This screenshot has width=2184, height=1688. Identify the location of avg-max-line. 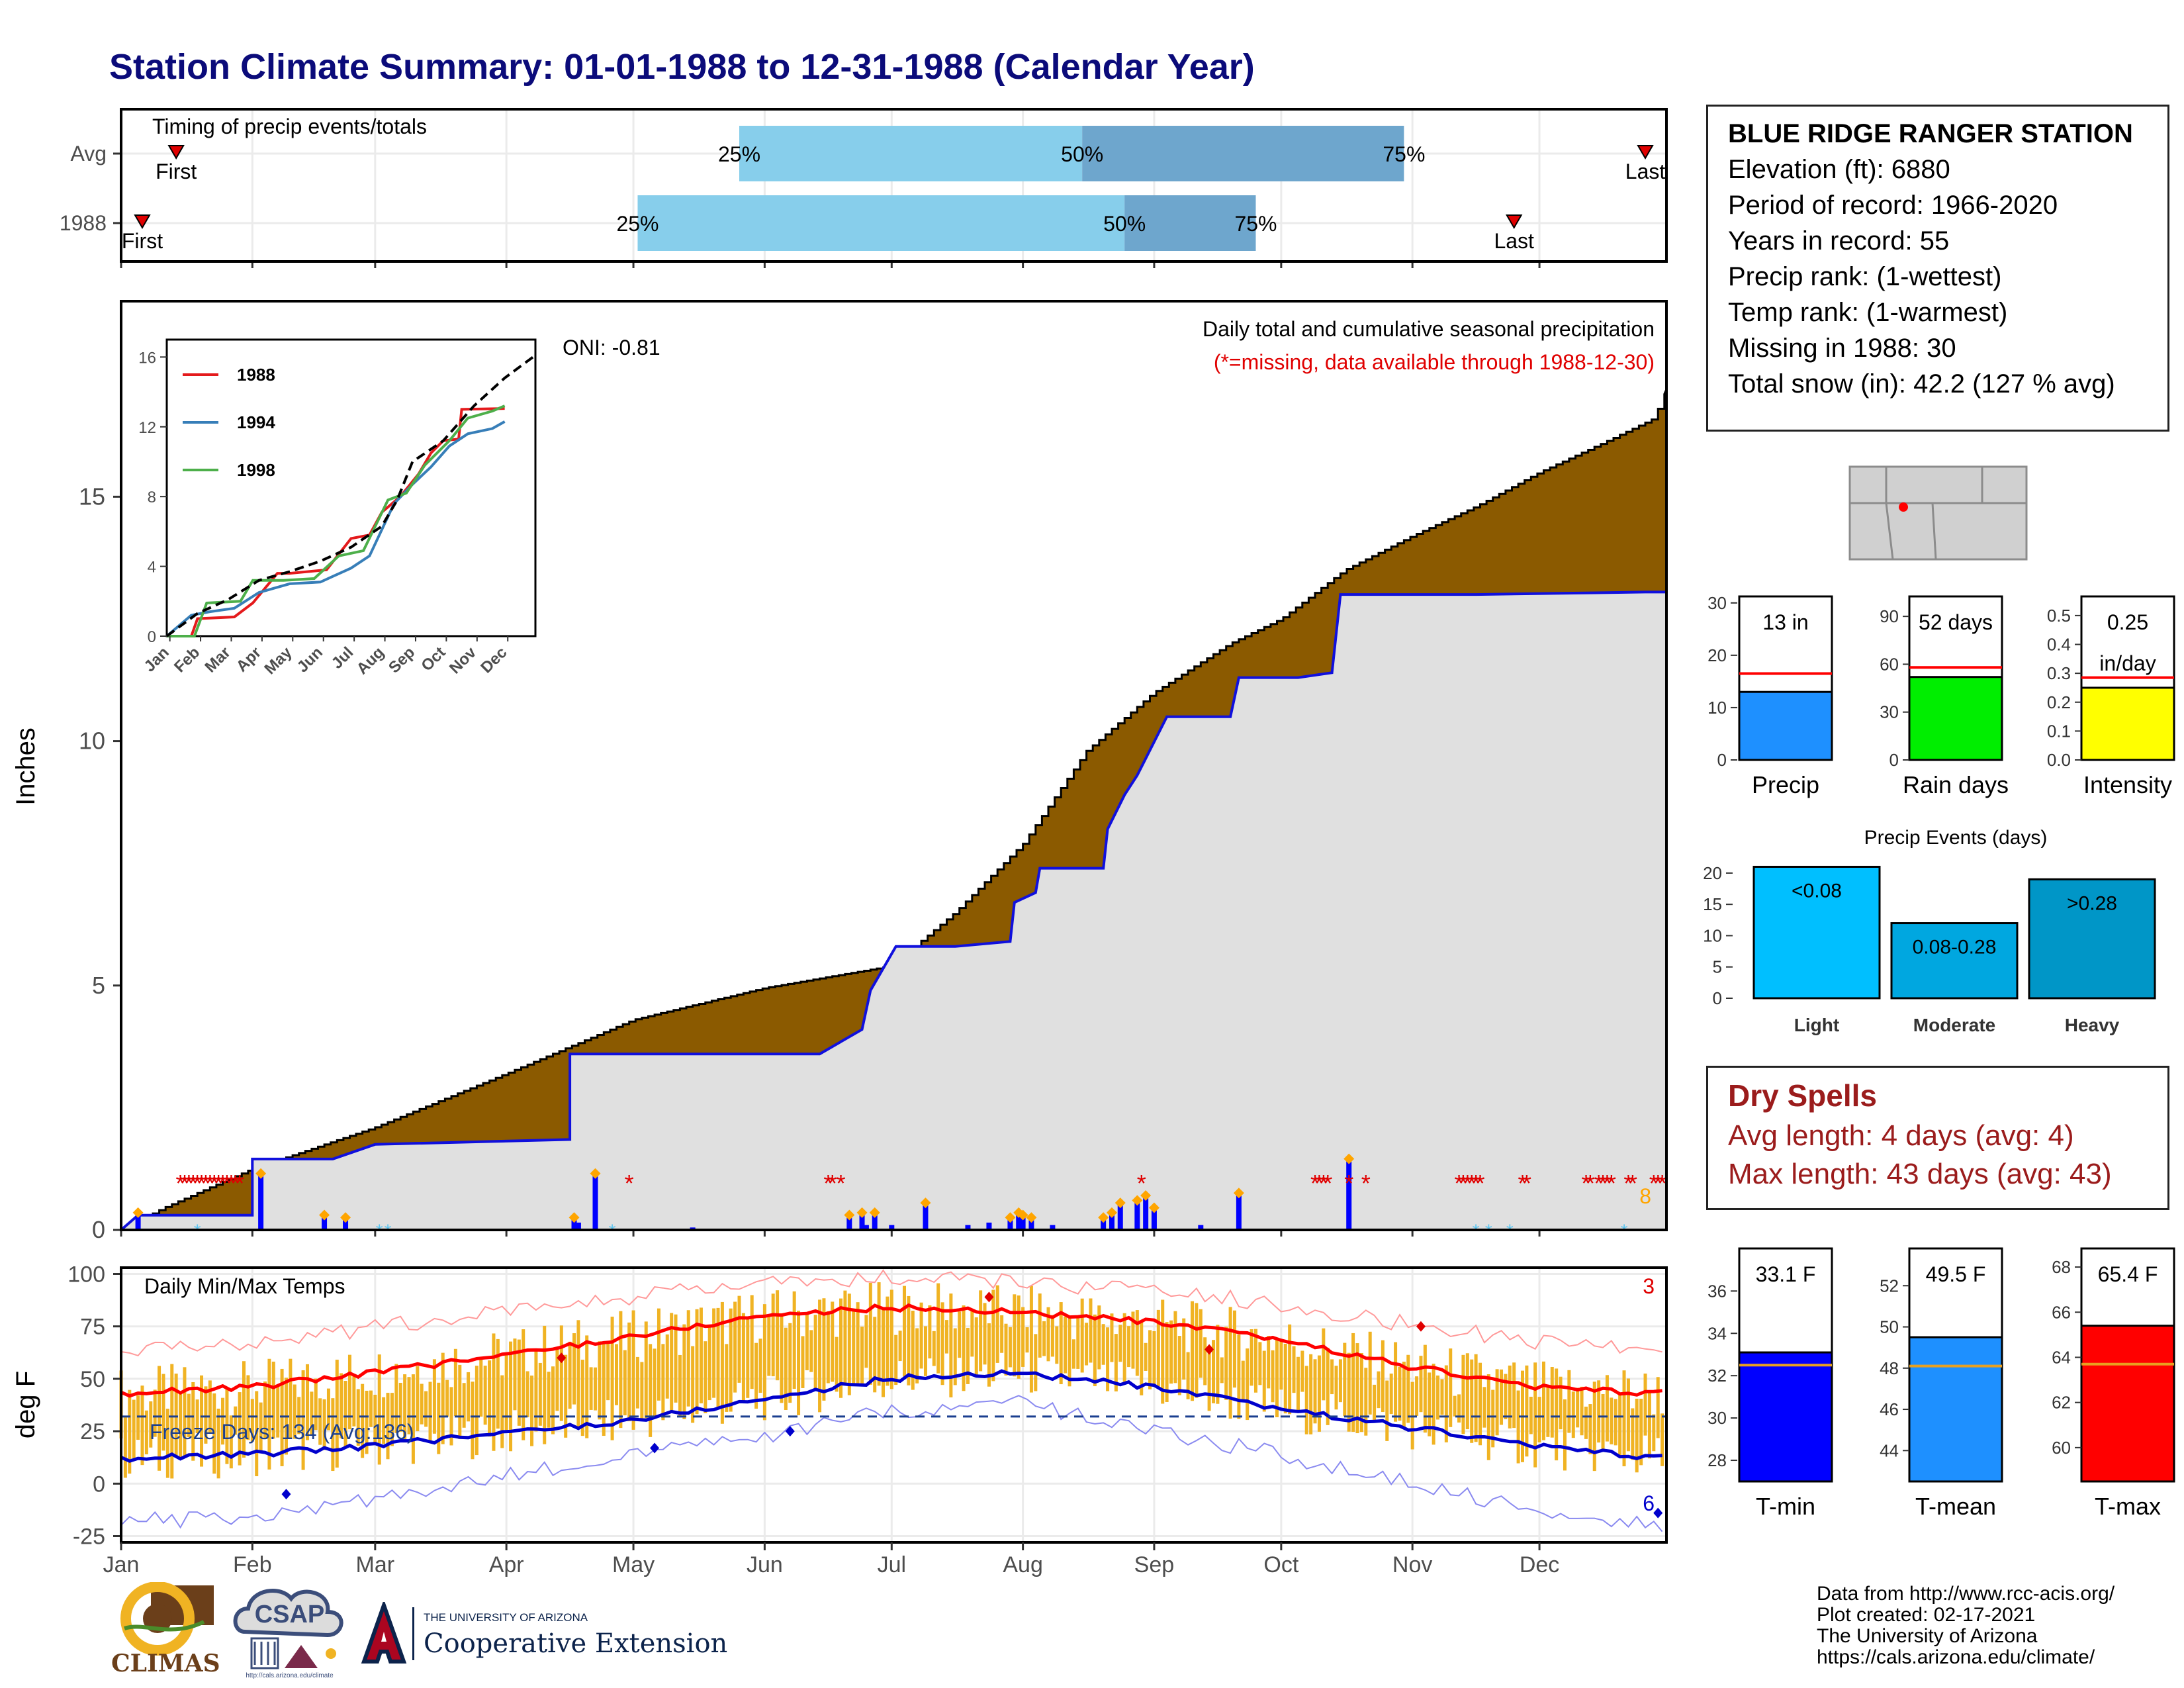
(891, 1350).